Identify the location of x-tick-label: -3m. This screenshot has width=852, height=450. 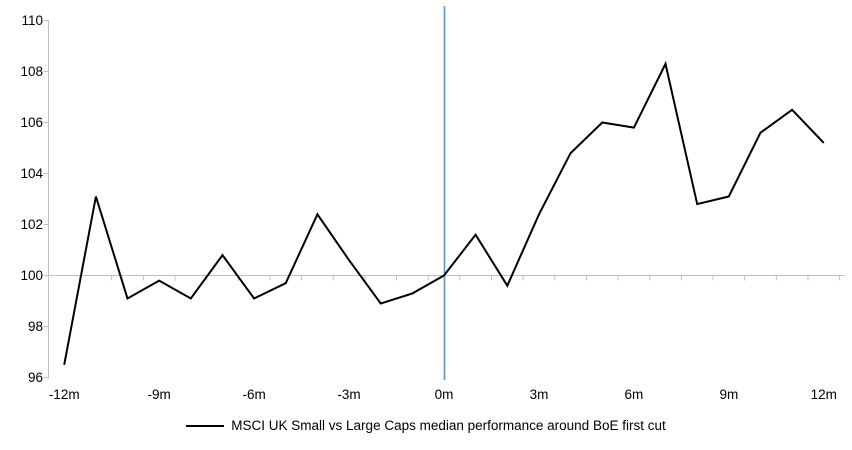
(348, 394).